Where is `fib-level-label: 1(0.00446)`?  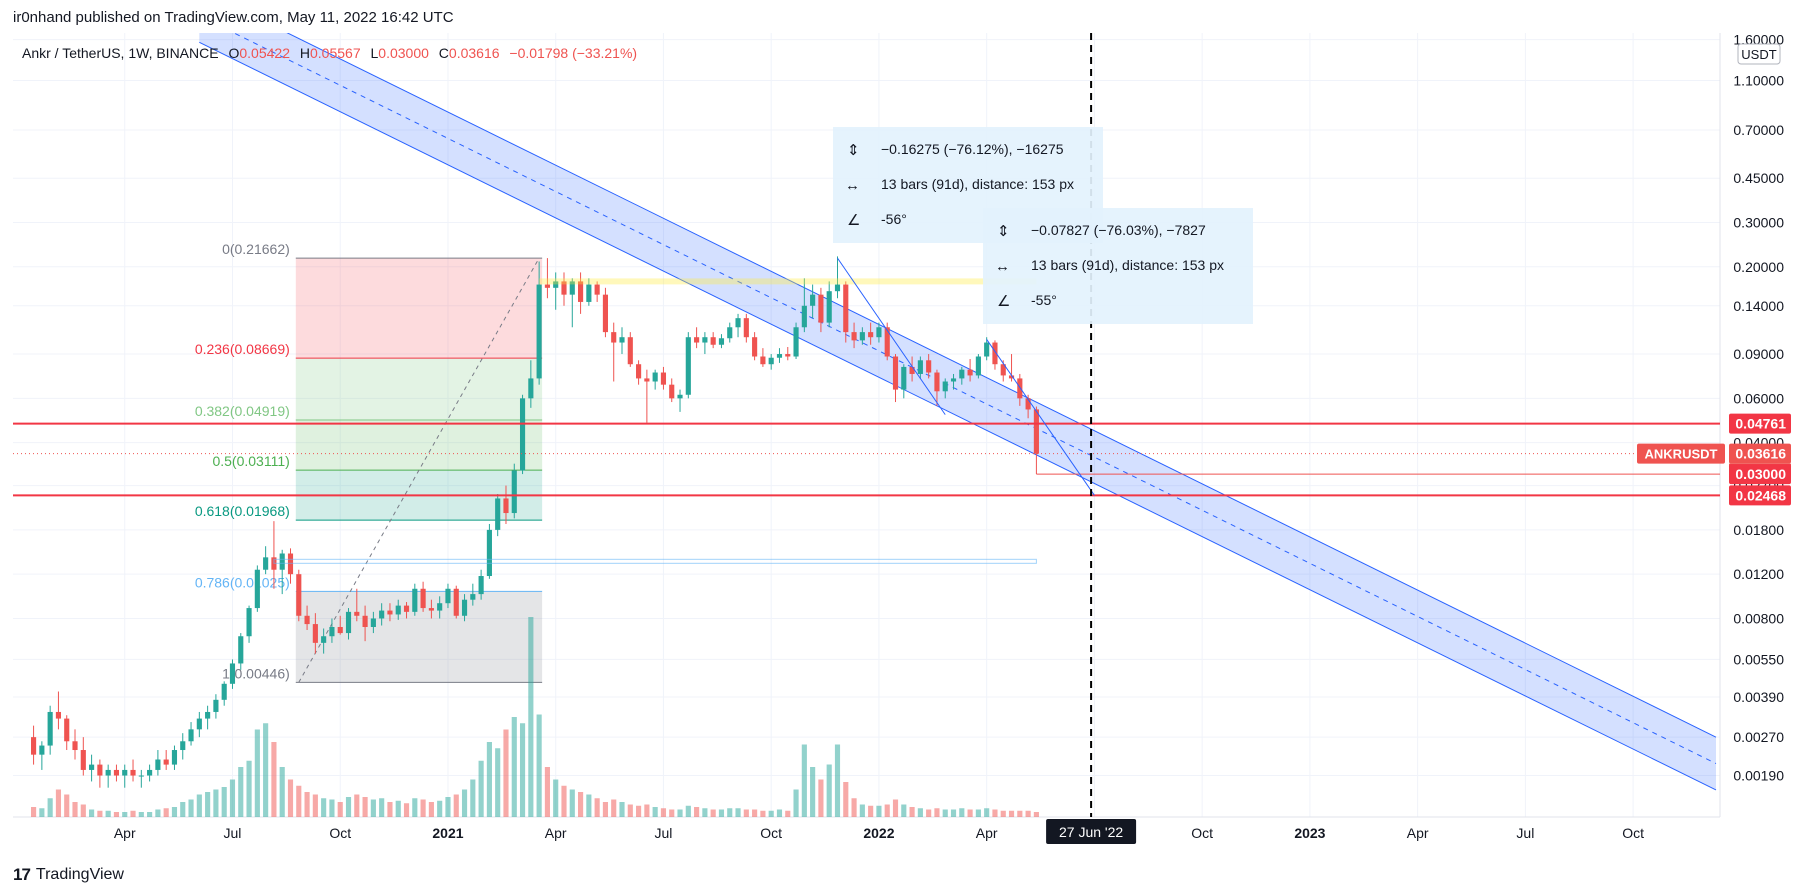
fib-level-label: 1(0.00446) is located at coordinates (256, 673).